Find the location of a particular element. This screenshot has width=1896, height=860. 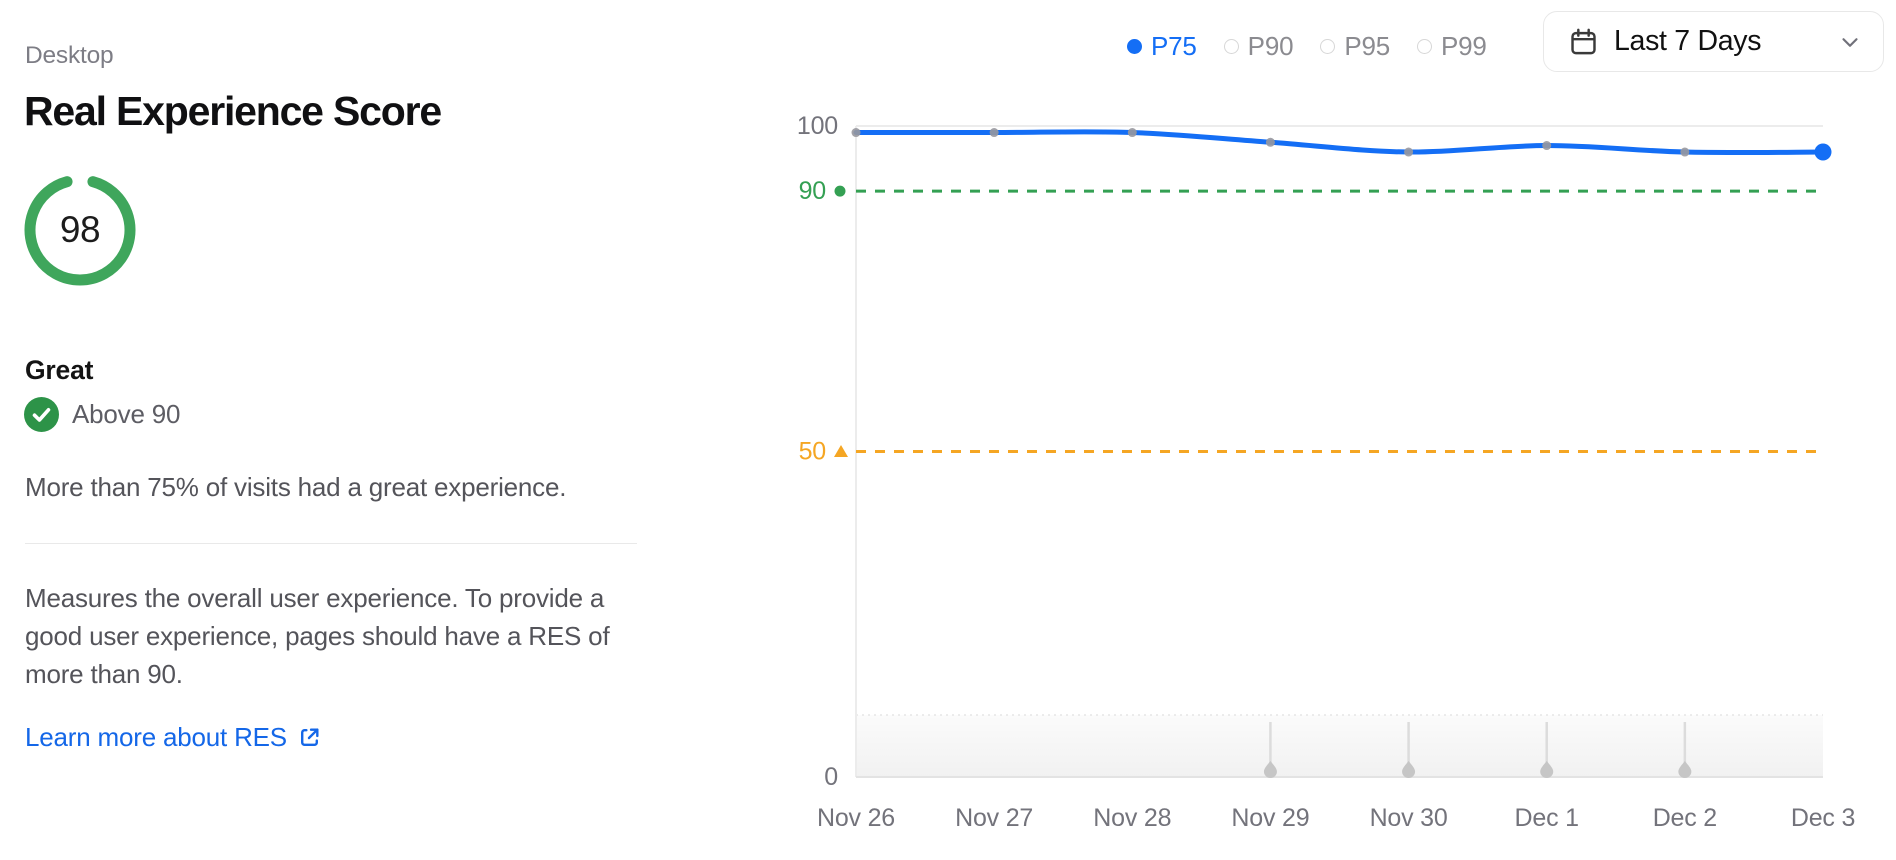

percentile-toggle-p99: P99 is located at coordinates (1452, 46).